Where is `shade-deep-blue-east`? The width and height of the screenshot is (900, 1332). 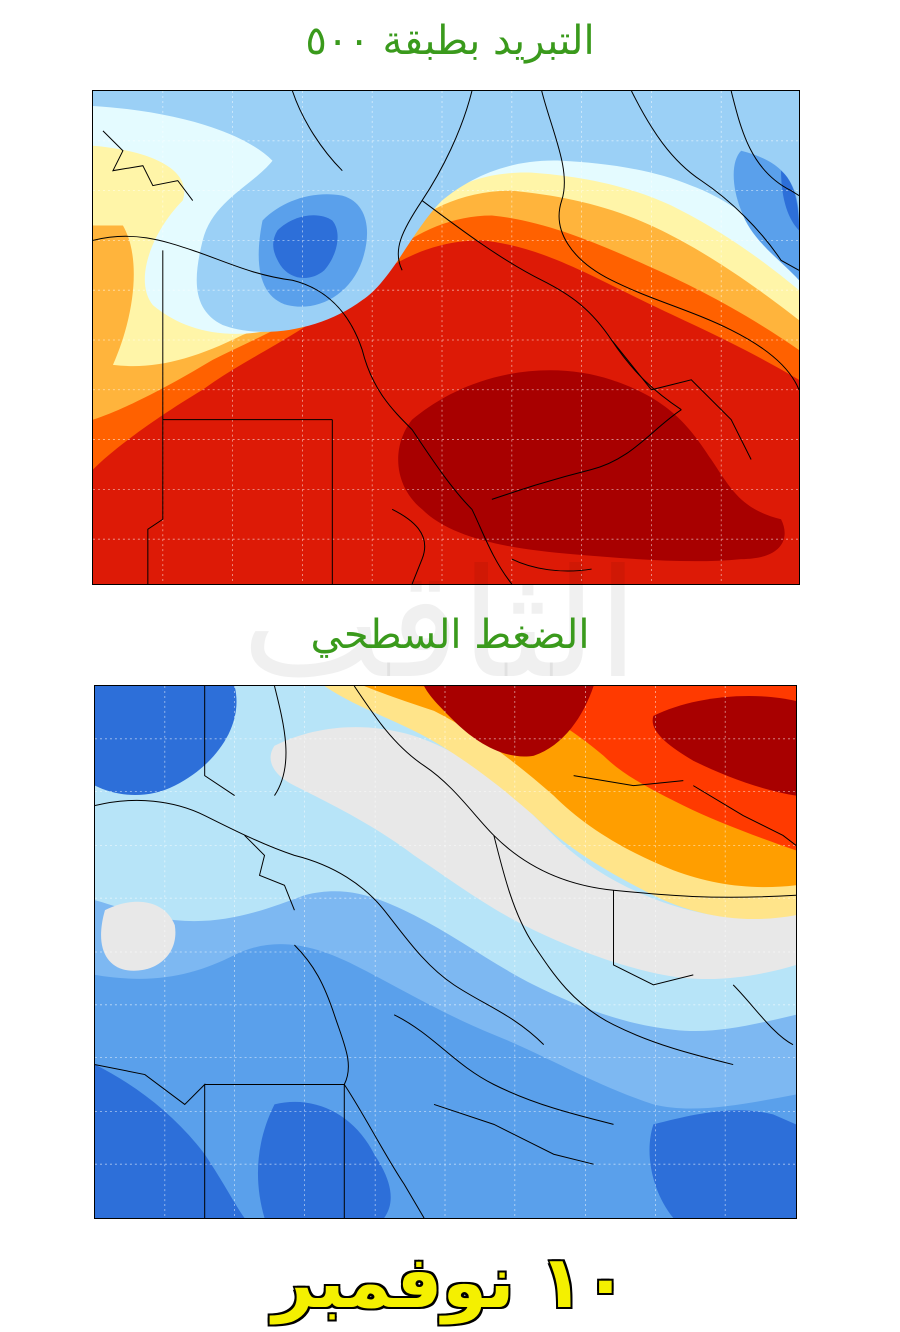
shade-deep-blue-east is located at coordinates (790, 200).